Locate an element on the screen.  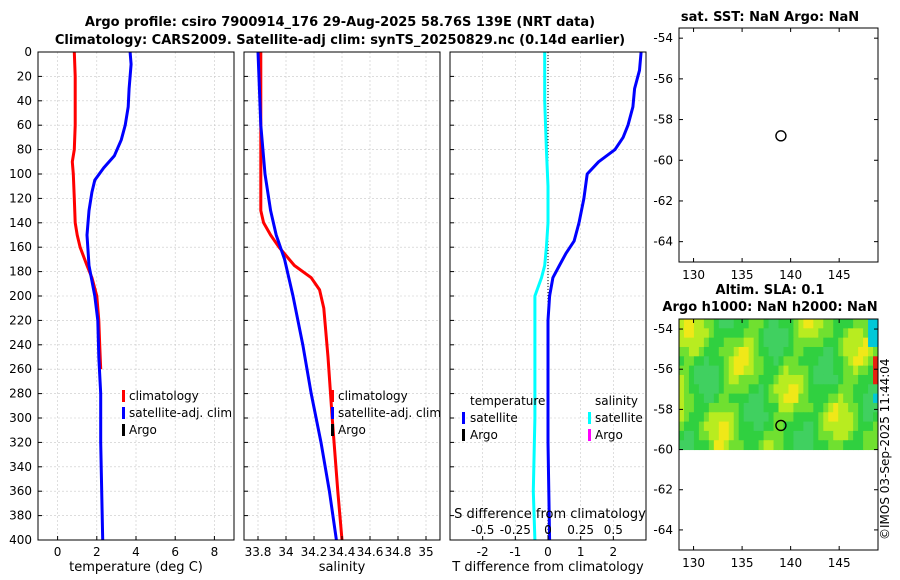
sla-panel-subtitle: Argo h1000: NaN h2000: NaN is located at coordinates (770, 307).